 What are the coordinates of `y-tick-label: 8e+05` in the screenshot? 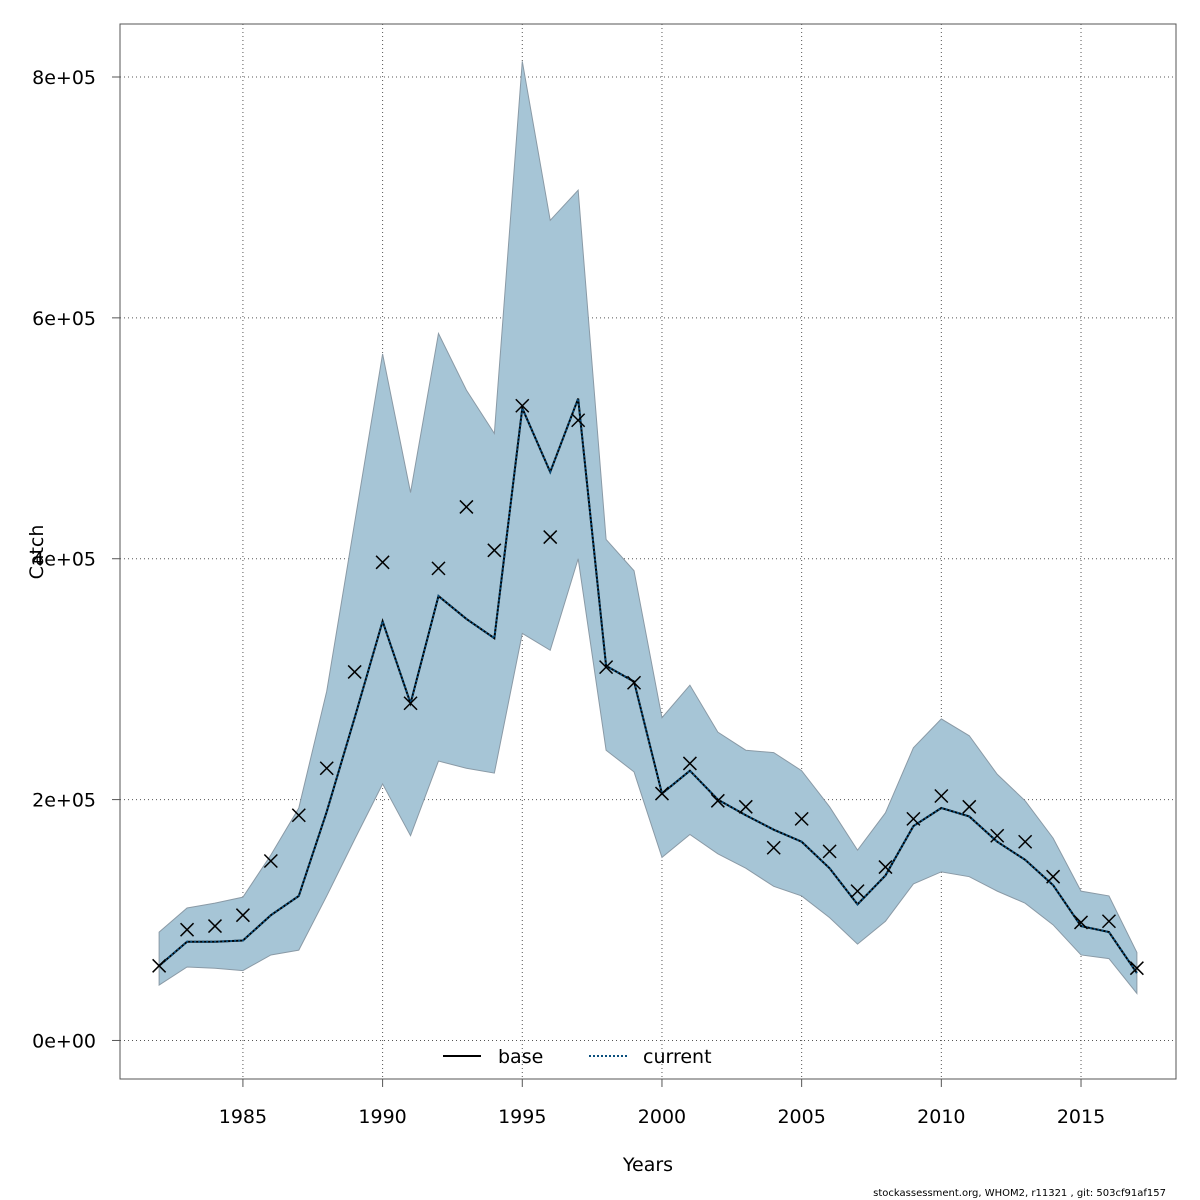 It's located at (64, 78).